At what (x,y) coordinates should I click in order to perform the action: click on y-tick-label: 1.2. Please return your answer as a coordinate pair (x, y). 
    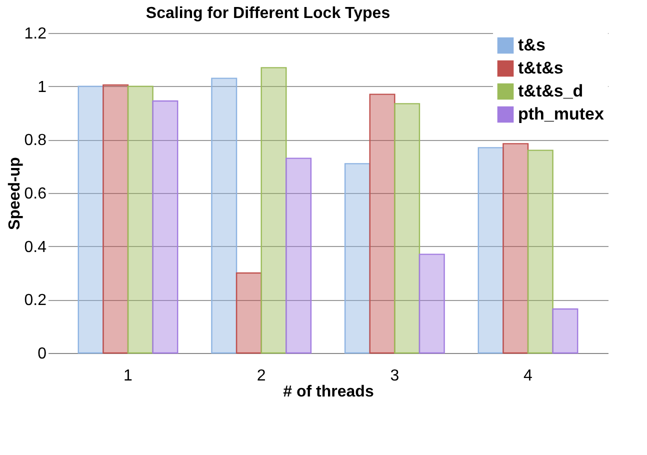
    Looking at the image, I should click on (35, 34).